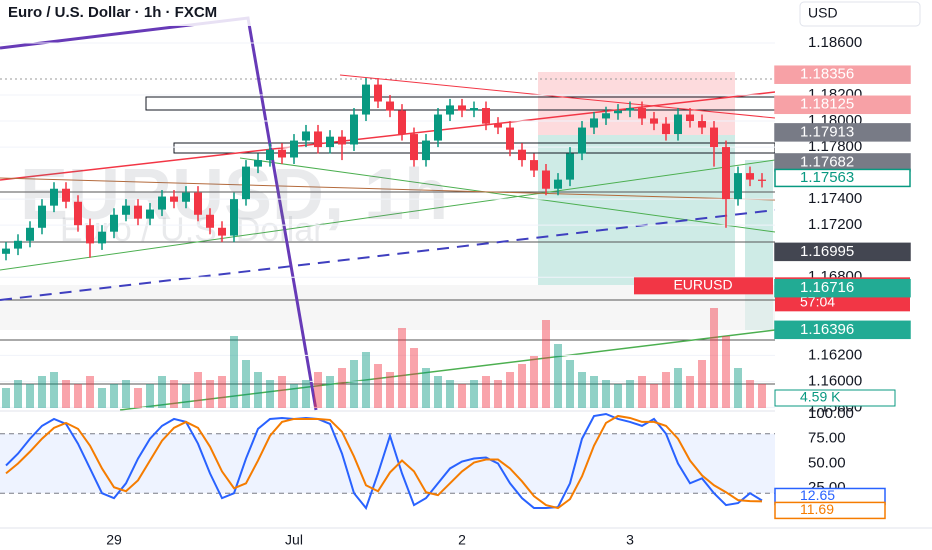  What do you see at coordinates (817, 302) in the screenshot?
I see `countdown: 57:04` at bounding box center [817, 302].